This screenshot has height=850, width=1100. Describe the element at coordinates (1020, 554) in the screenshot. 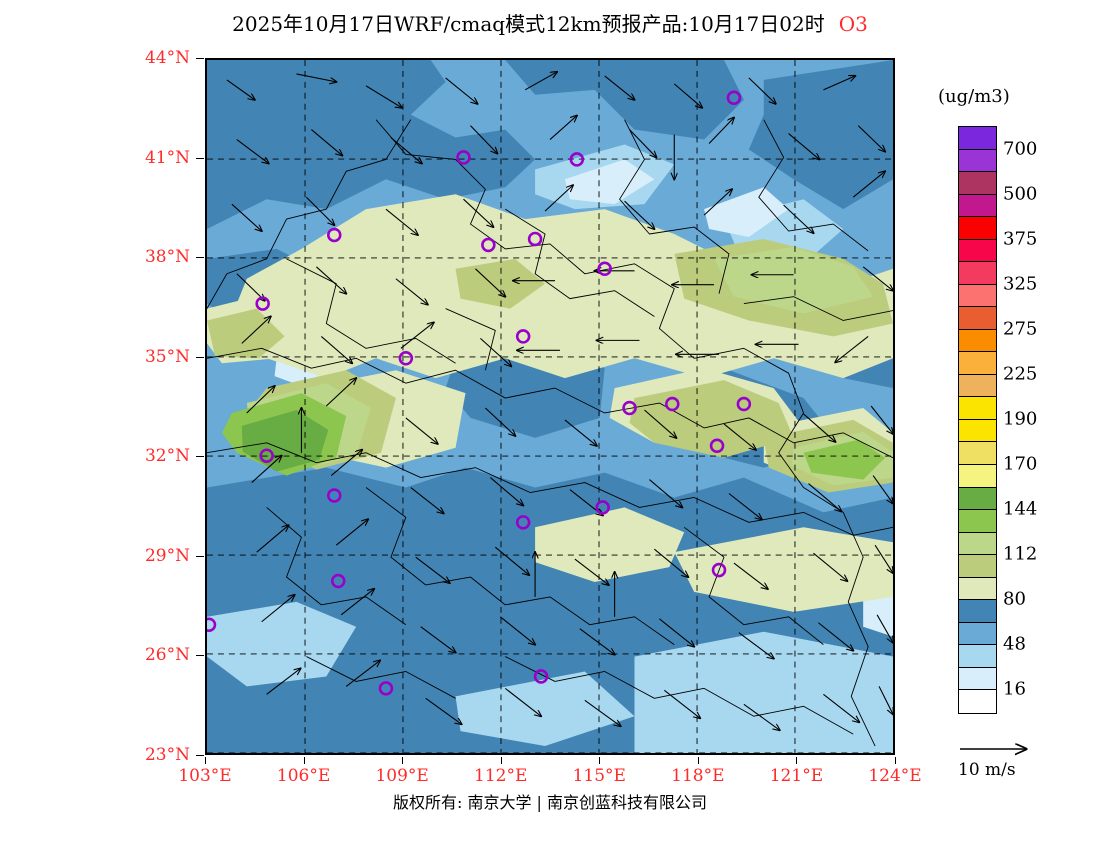

I see `colorbar-tick-label: 112` at that location.